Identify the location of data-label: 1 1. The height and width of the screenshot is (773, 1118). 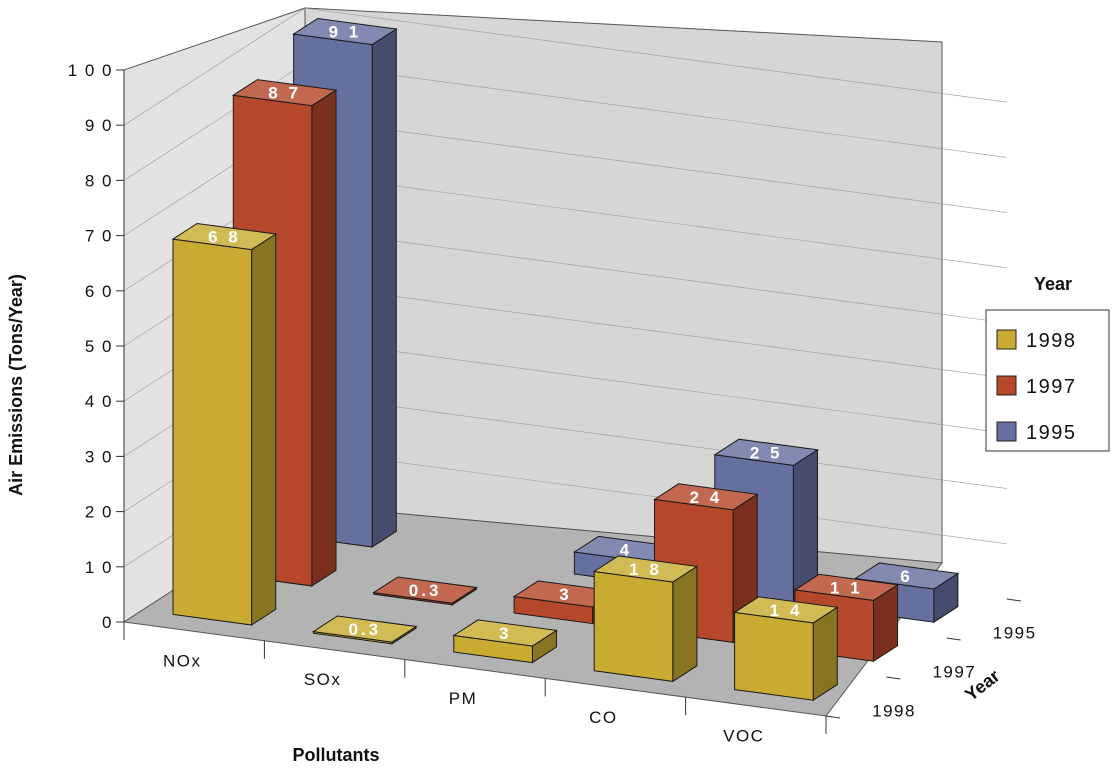
(846, 587).